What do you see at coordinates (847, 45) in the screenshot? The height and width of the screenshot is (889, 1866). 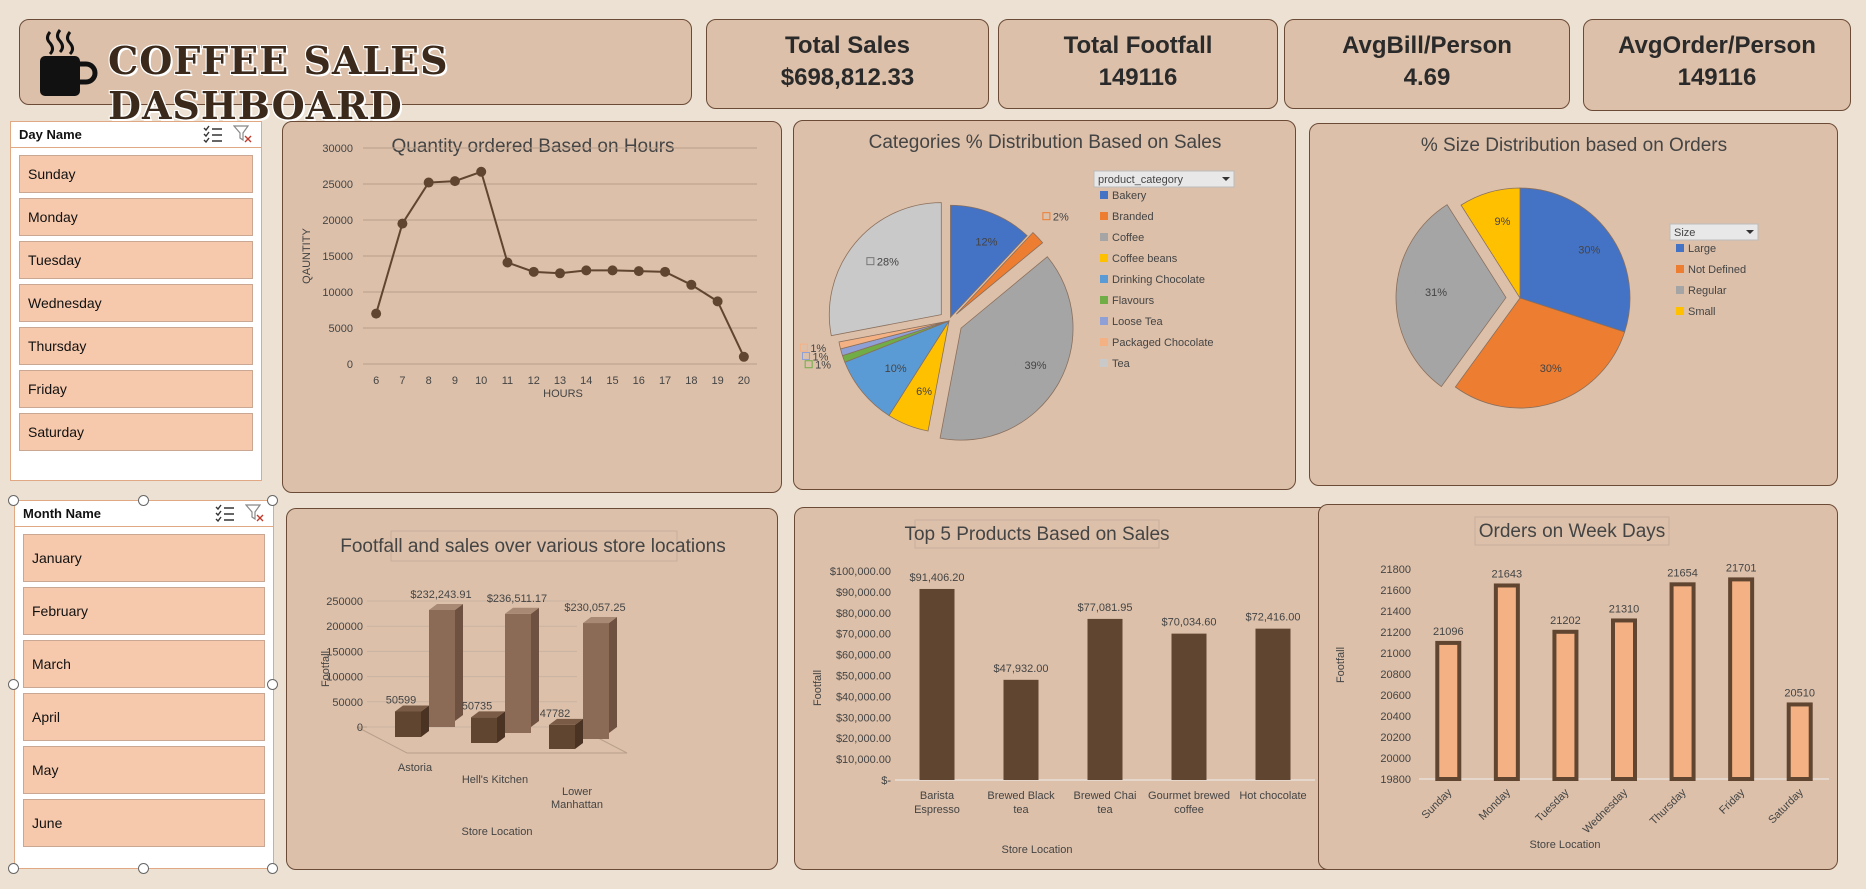 I see `kpi-title: Total Sales` at bounding box center [847, 45].